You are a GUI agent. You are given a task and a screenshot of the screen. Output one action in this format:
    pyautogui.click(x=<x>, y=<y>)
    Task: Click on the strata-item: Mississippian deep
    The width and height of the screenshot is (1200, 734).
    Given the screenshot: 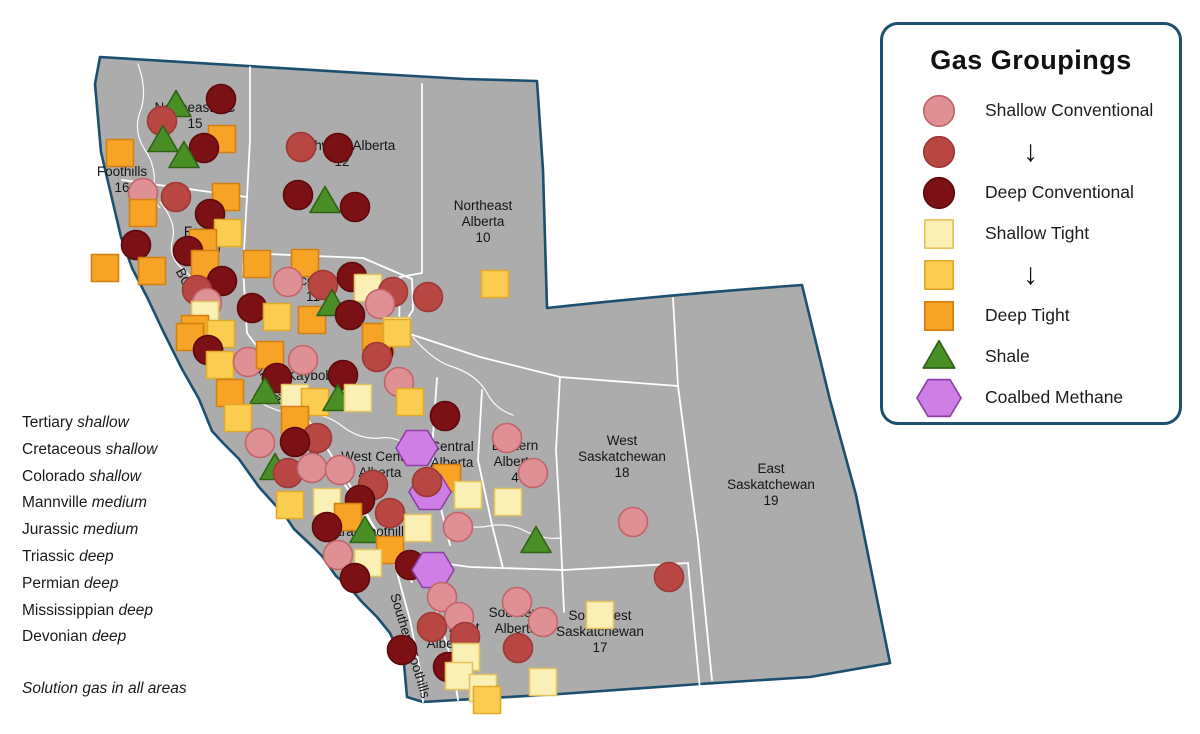 What is the action you would take?
    pyautogui.click(x=104, y=611)
    